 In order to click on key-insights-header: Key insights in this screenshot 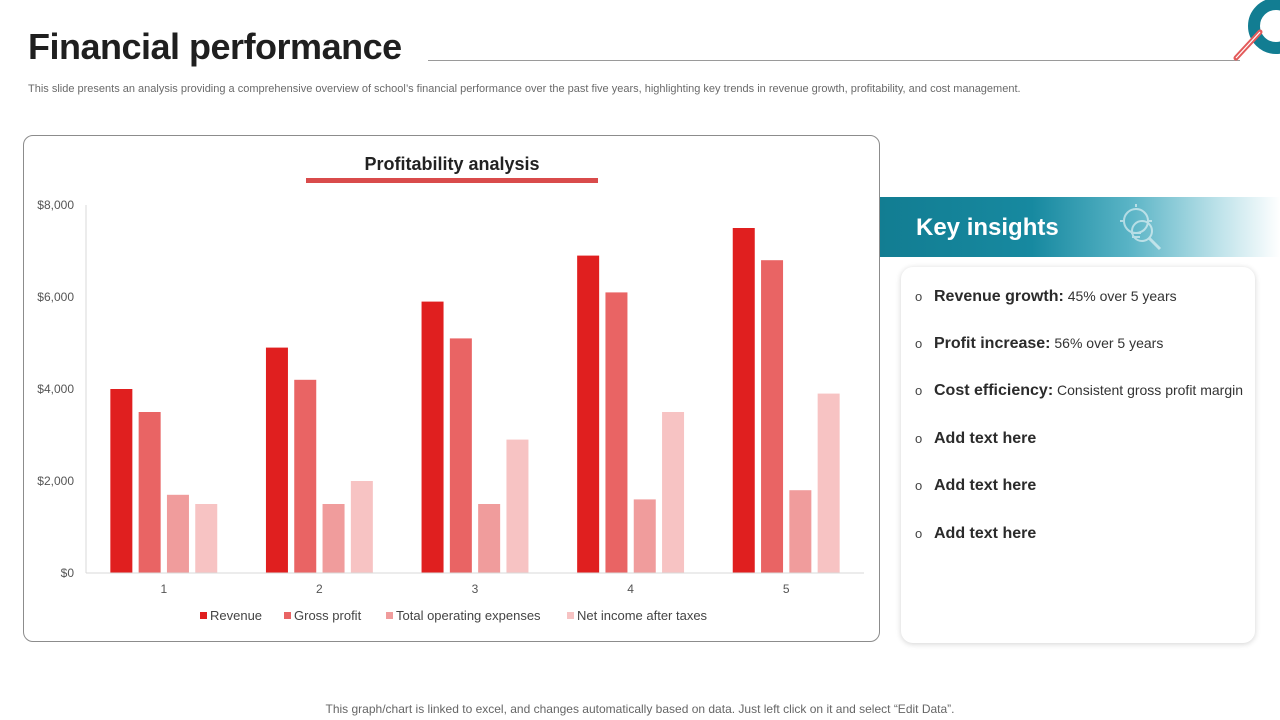, I will do `click(1080, 227)`.